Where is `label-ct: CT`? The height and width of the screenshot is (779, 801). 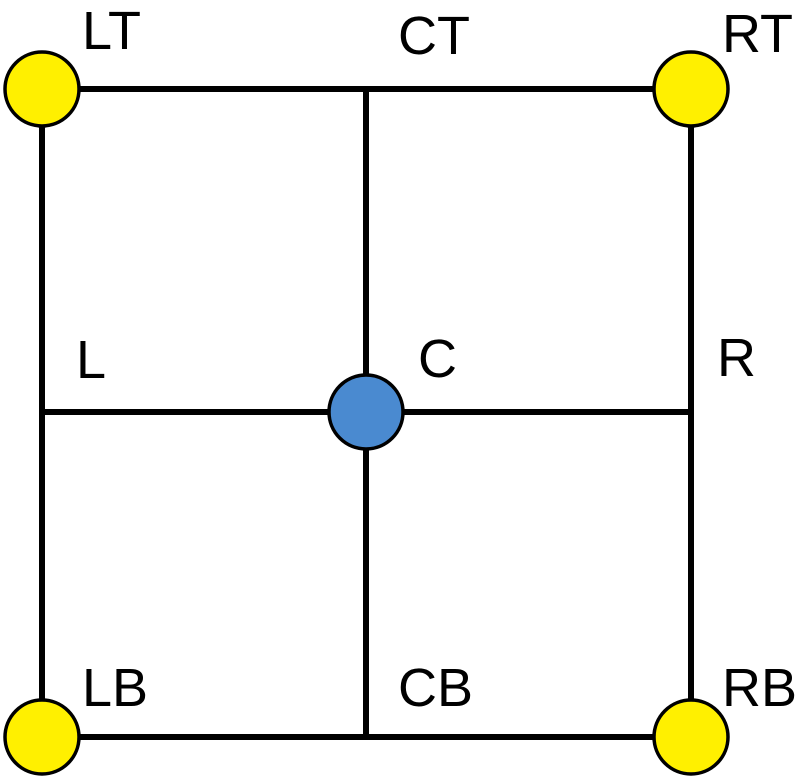
label-ct: CT is located at coordinates (434, 36).